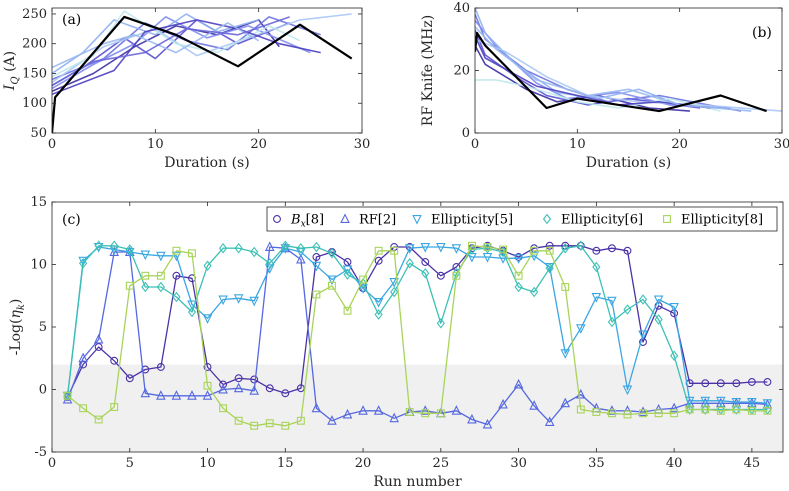 Image resolution: width=789 pixels, height=491 pixels. What do you see at coordinates (602, 220) in the screenshot?
I see `legend-label-Ellipticity[6]: Ellipticity[6]` at bounding box center [602, 220].